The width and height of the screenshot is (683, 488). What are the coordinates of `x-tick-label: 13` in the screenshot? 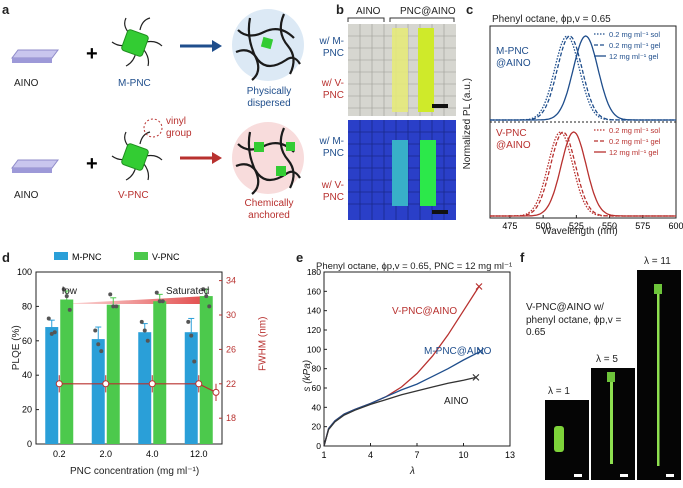 It's located at (510, 455).